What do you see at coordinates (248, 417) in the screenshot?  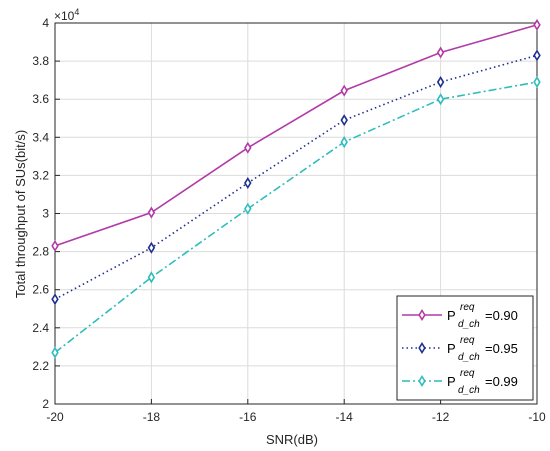 I see `x-tick-label: -16` at bounding box center [248, 417].